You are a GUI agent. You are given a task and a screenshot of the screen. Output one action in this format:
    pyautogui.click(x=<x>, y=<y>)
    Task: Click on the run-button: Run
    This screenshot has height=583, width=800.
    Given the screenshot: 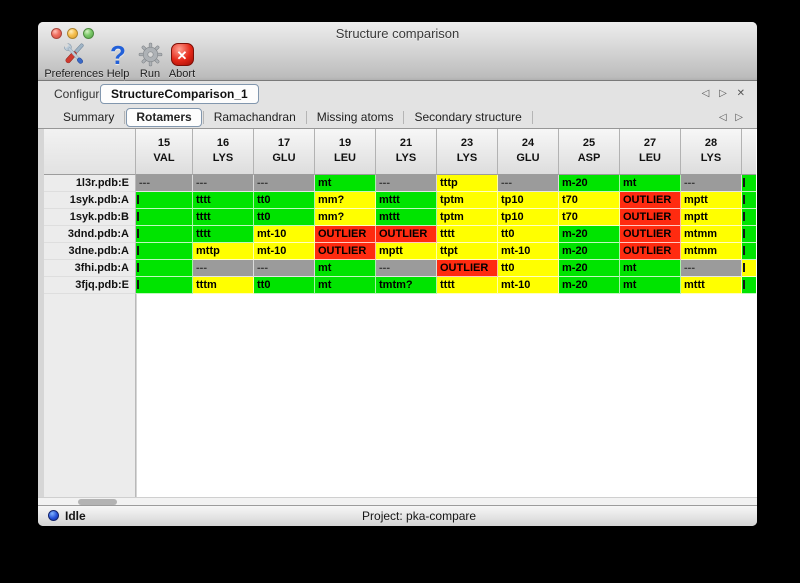 What is the action you would take?
    pyautogui.click(x=150, y=60)
    